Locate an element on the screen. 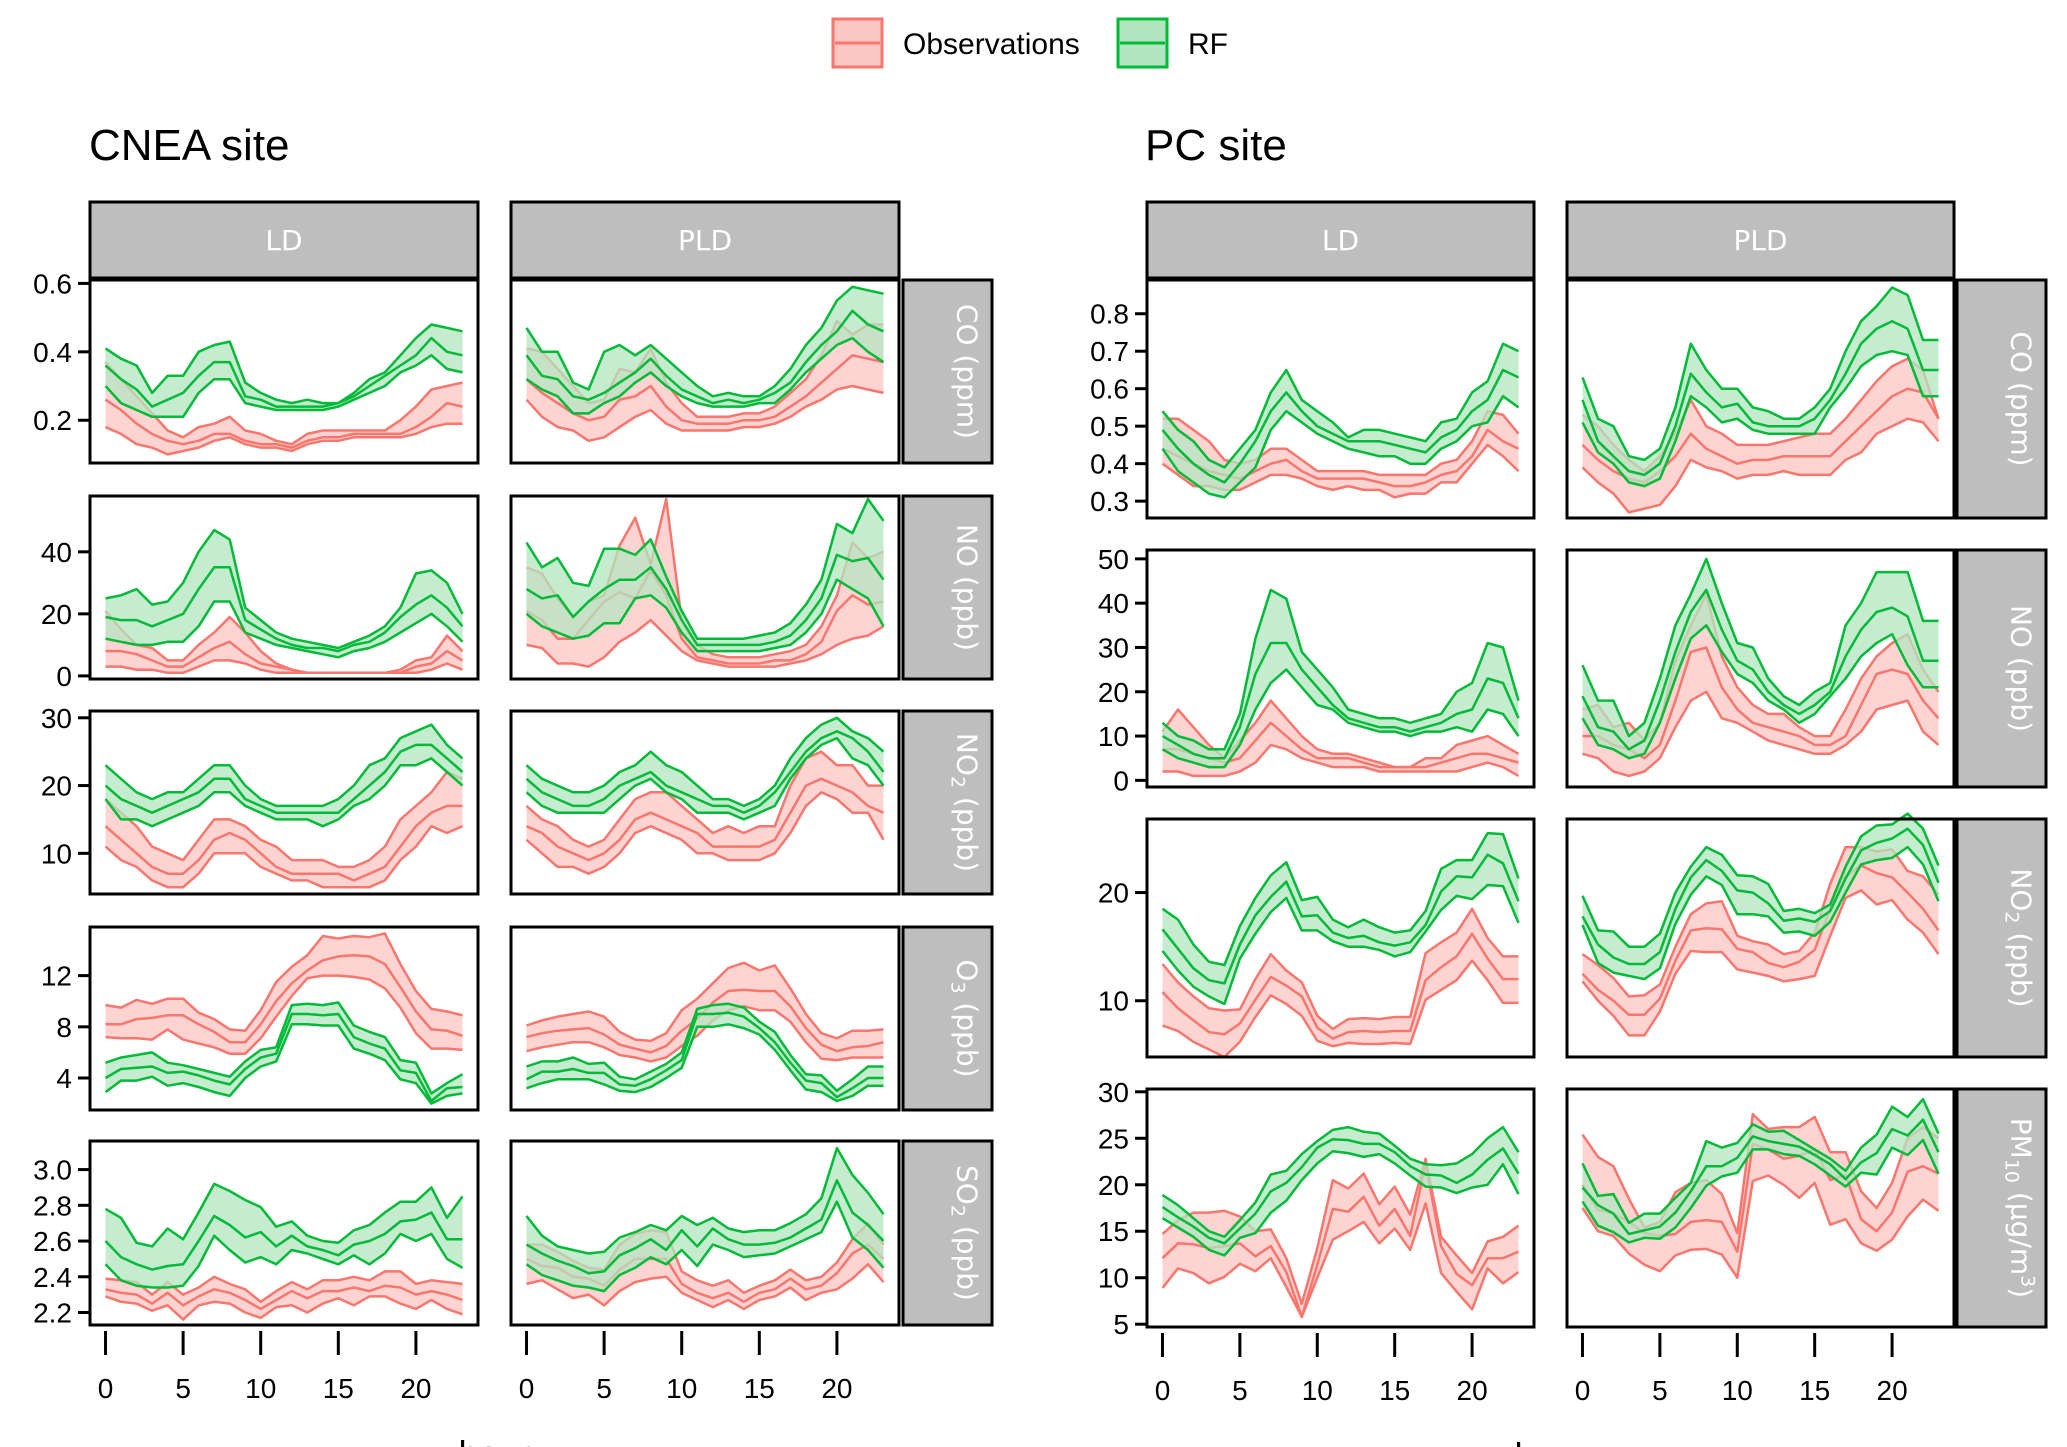 The image size is (2067, 1447). y-tick-label: 0.7 is located at coordinates (1109, 351).